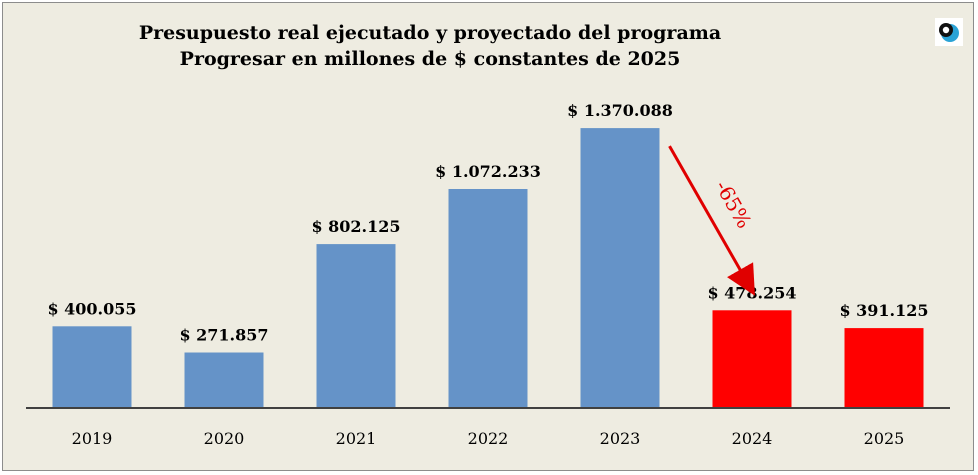 This screenshot has width=978, height=475. What do you see at coordinates (884, 438) in the screenshot?
I see `x-tick-2025: 2025` at bounding box center [884, 438].